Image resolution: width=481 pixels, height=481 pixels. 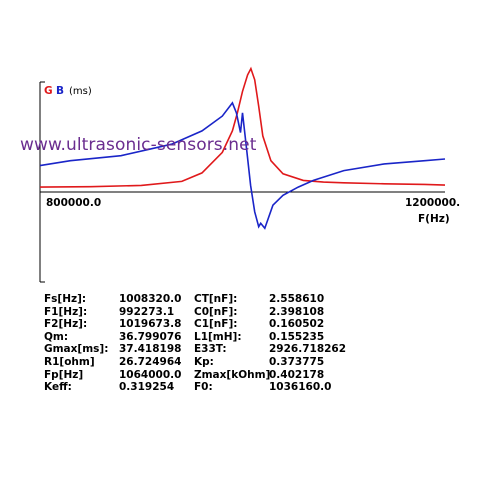 I want to click on param-value: 2.398108, so click(x=297, y=311).